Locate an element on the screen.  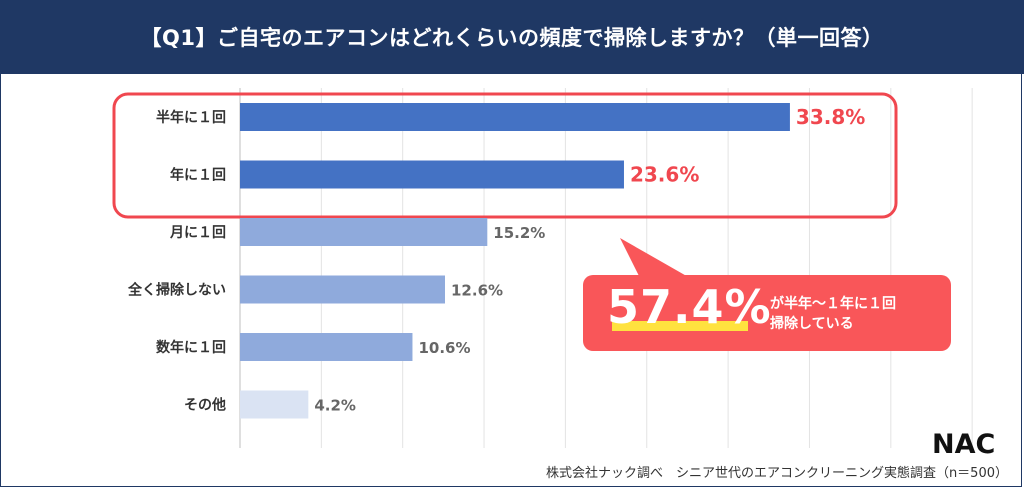
value-label: 4.2% is located at coordinates (335, 406).